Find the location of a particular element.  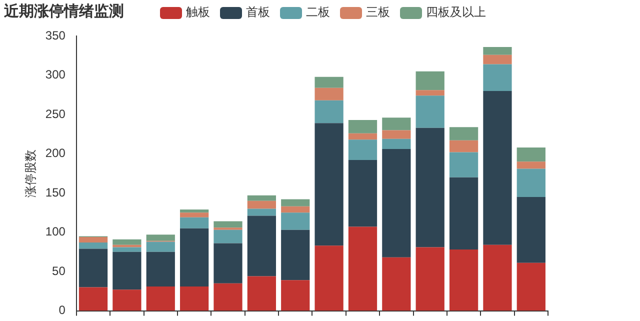

y-tick-label: 350 is located at coordinates (55, 35).